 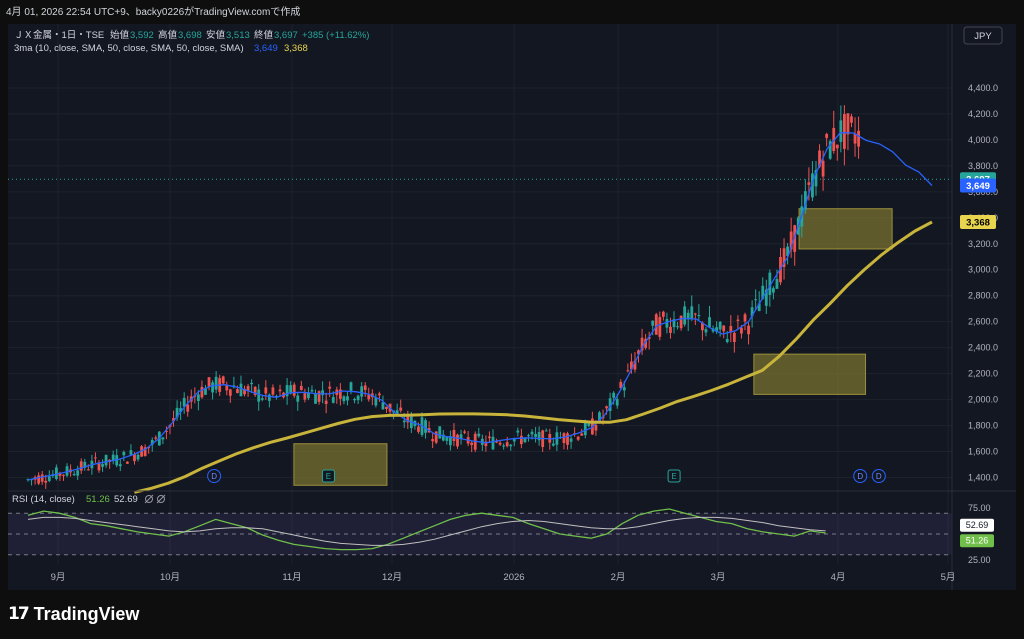 What do you see at coordinates (43, 499) in the screenshot?
I see `rsi-legend-label: RSI (14, close)` at bounding box center [43, 499].